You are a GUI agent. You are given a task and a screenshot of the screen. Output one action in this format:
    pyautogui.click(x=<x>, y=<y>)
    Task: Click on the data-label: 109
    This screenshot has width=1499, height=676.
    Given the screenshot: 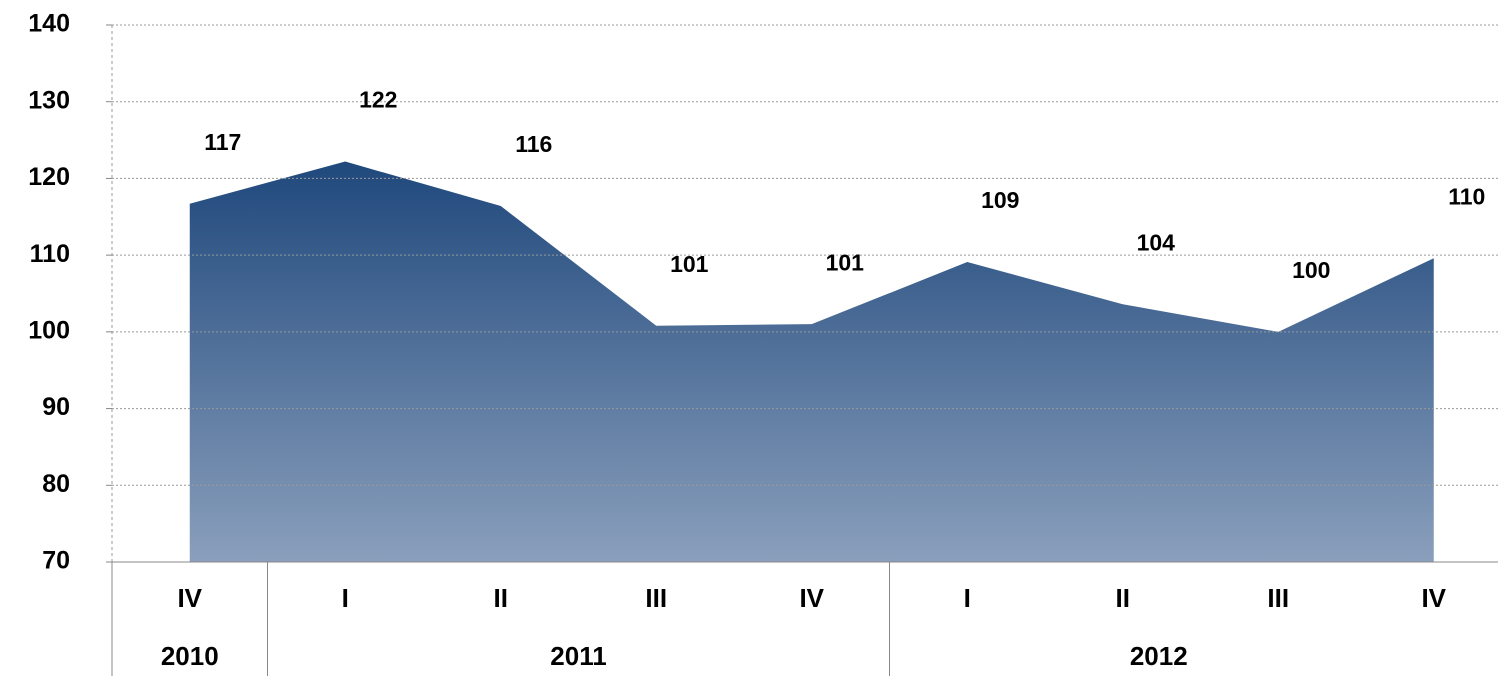 What is the action you would take?
    pyautogui.click(x=1000, y=200)
    